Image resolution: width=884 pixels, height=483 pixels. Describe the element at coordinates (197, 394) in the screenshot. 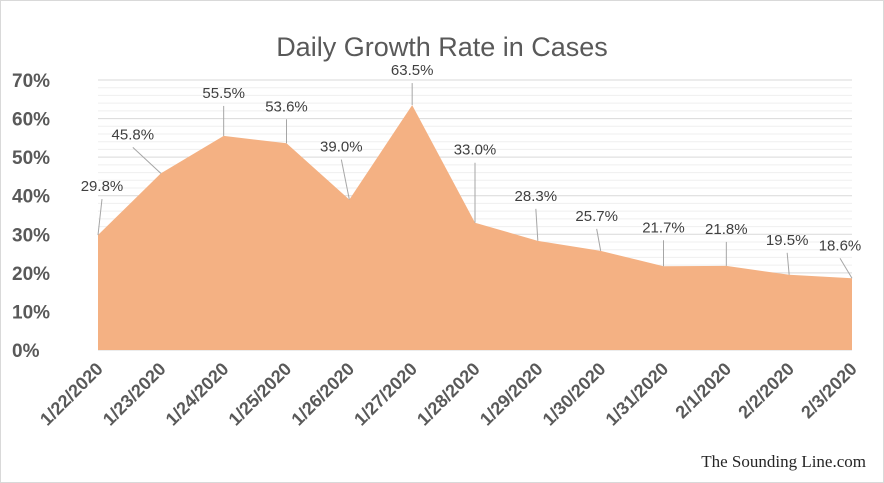

I see `x-tick-label: 1/24/2020` at that location.